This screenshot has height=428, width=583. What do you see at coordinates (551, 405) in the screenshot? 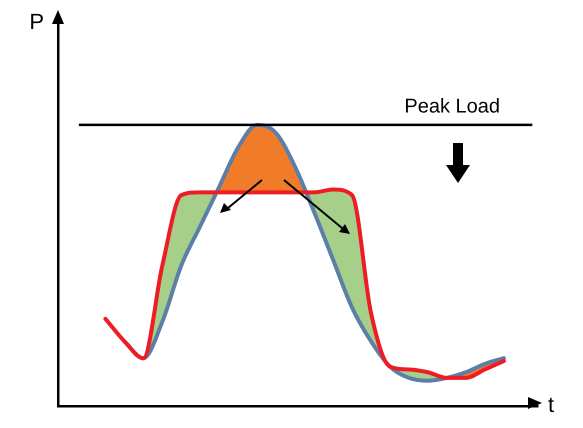
I see `x-axis-title: t` at bounding box center [551, 405].